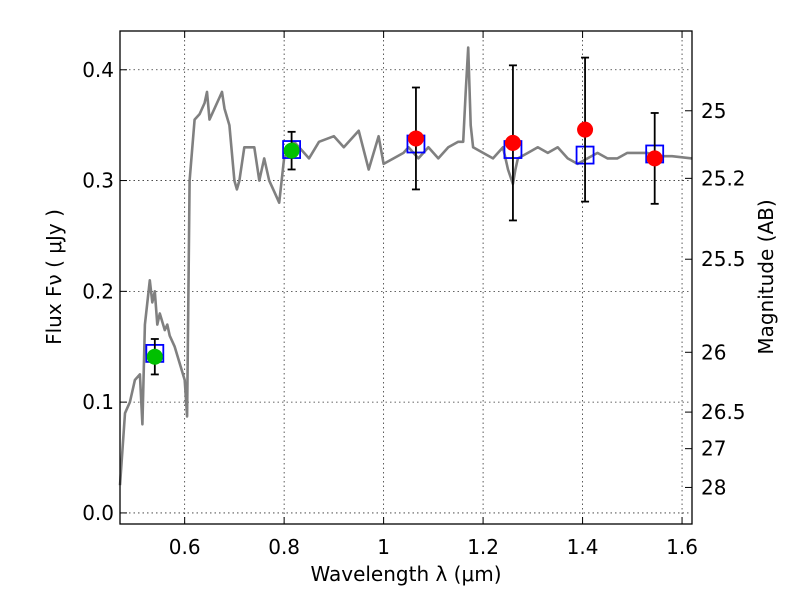 Image resolution: width=800 pixels, height=600 pixels. I want to click on y-tick-label: 0.2, so click(98, 291).